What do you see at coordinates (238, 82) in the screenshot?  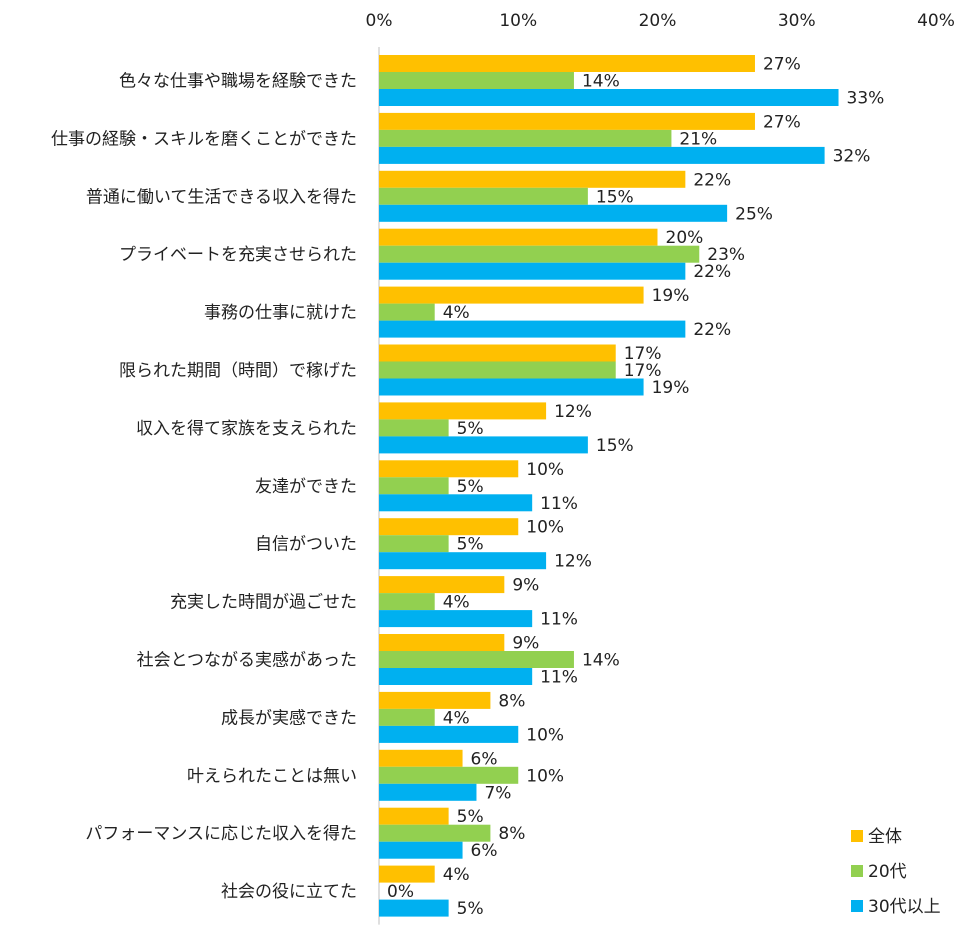 I see `category-label: 色々な仕事や職場を経験できた` at bounding box center [238, 82].